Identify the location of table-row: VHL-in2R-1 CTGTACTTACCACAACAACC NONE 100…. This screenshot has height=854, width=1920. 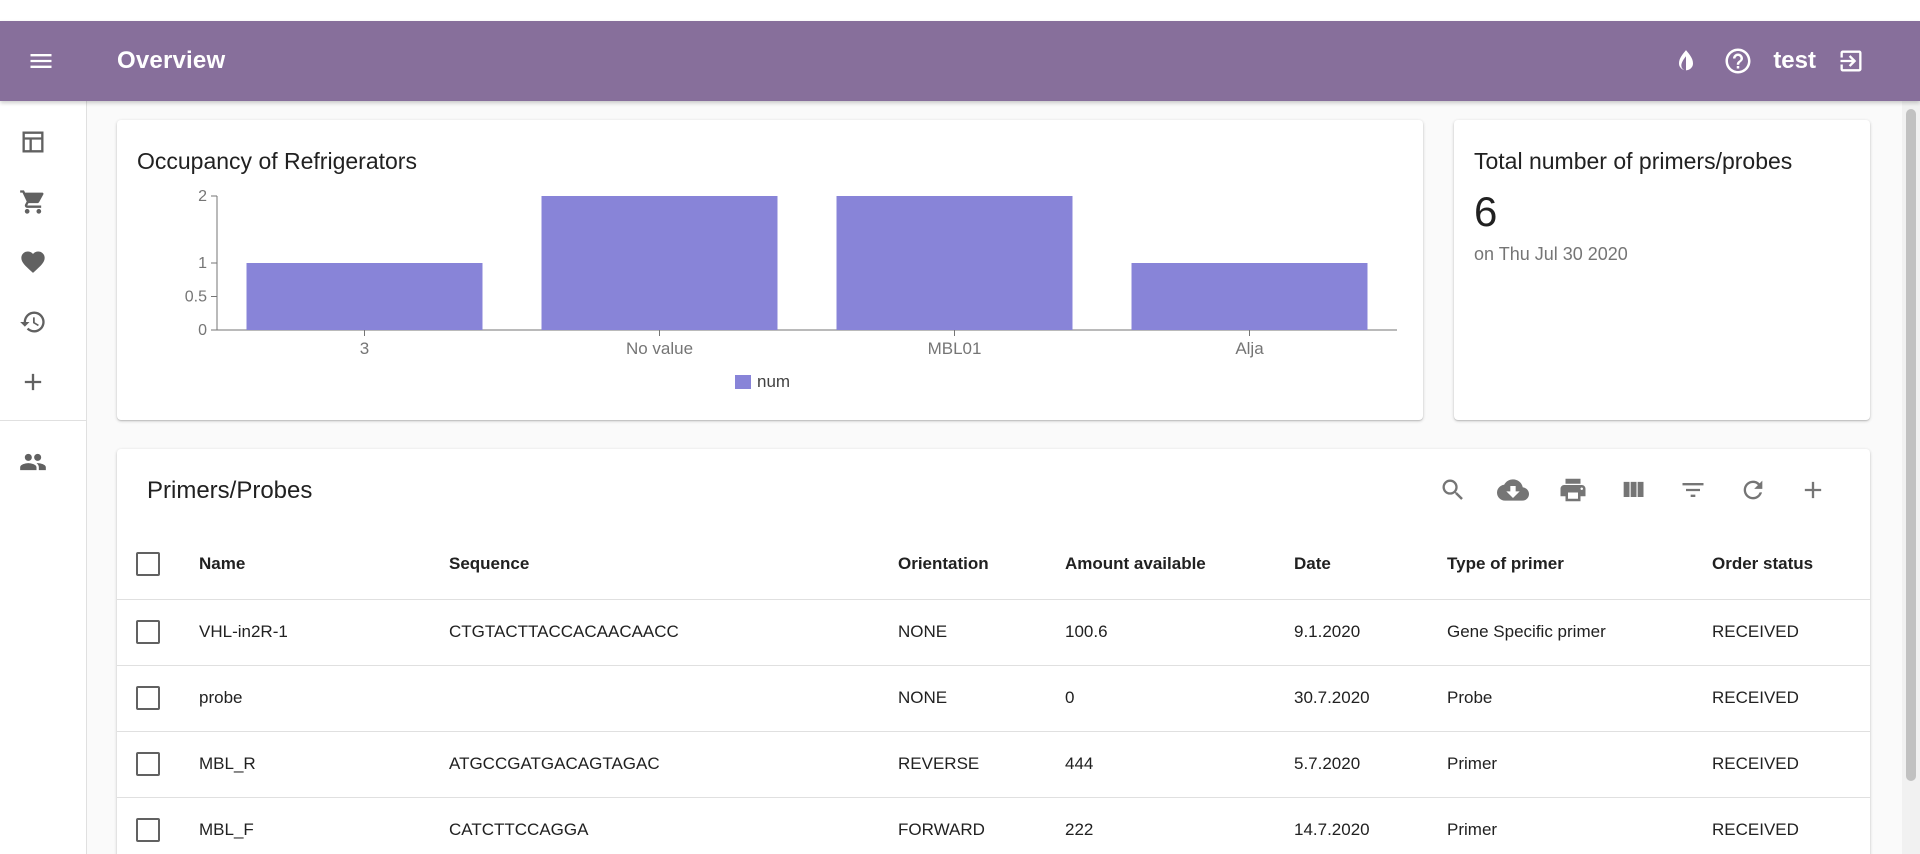
(993, 632).